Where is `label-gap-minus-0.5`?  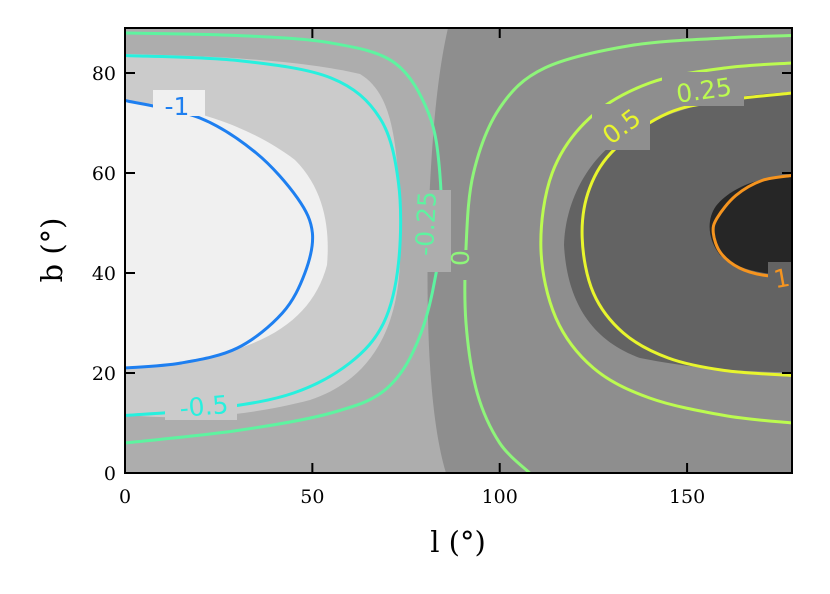
label-gap-minus-0.5 is located at coordinates (201, 405).